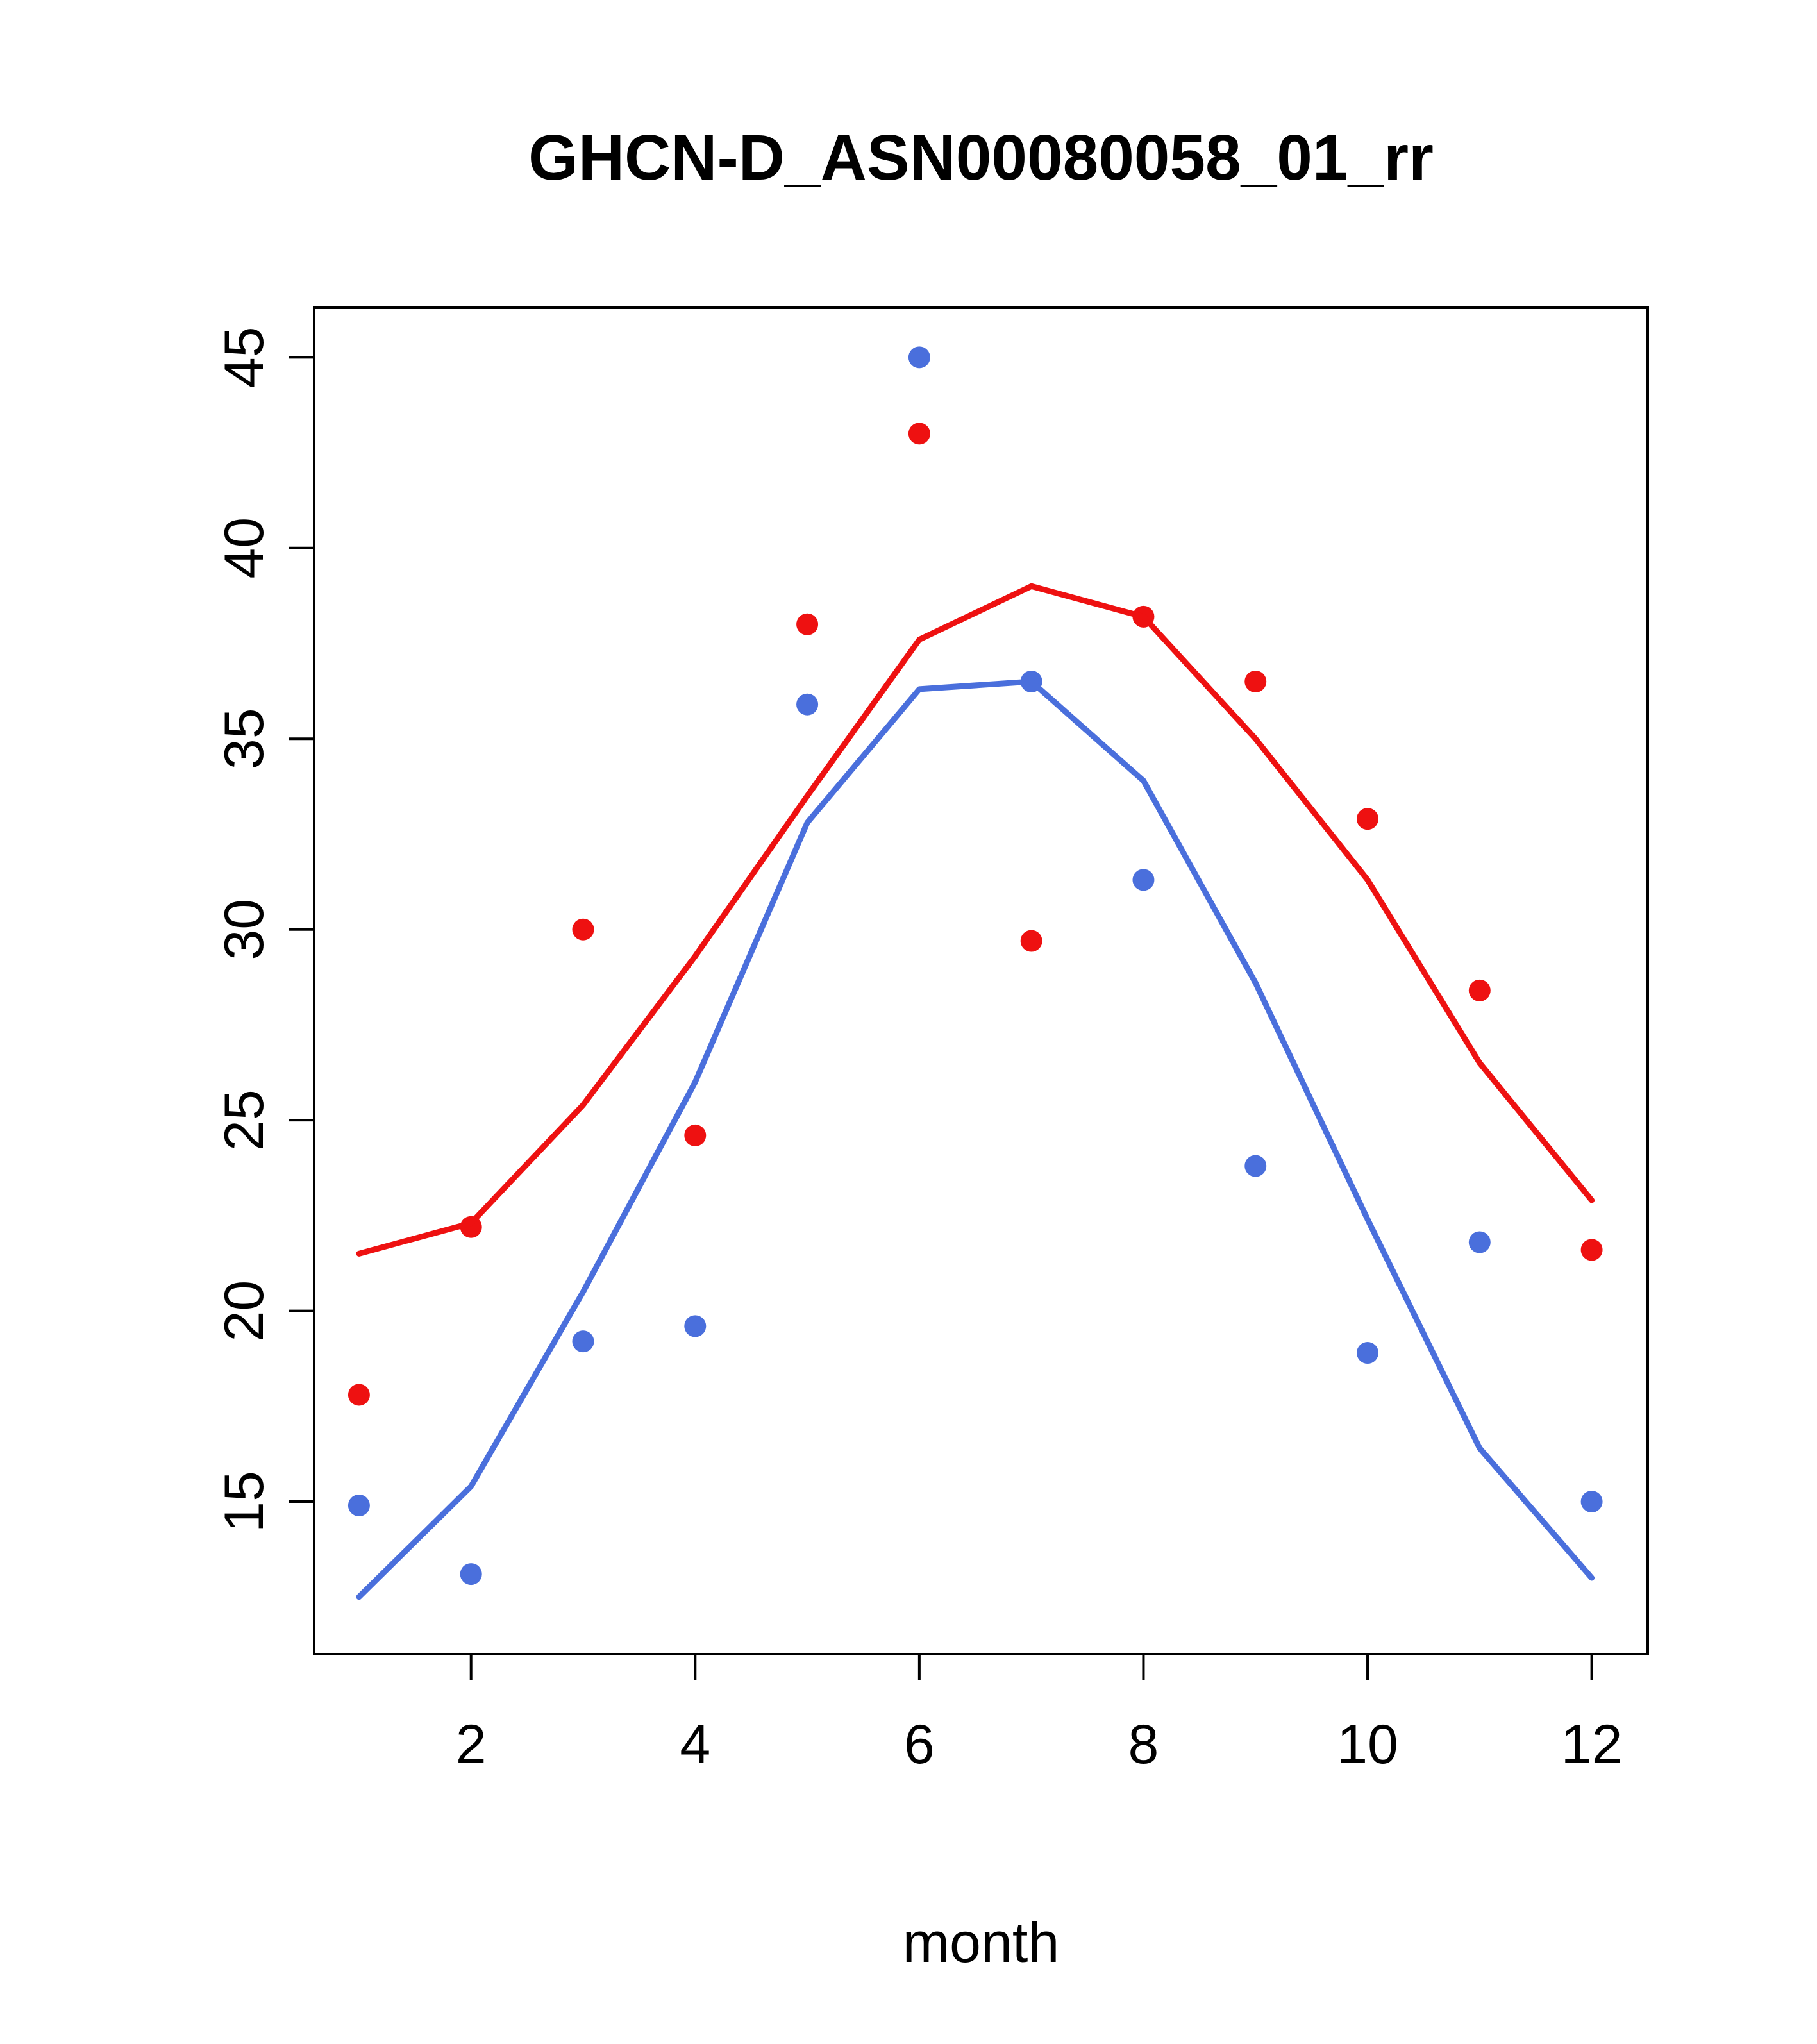 The image size is (1817, 2044). I want to click on y-tick-label: 40, so click(245, 548).